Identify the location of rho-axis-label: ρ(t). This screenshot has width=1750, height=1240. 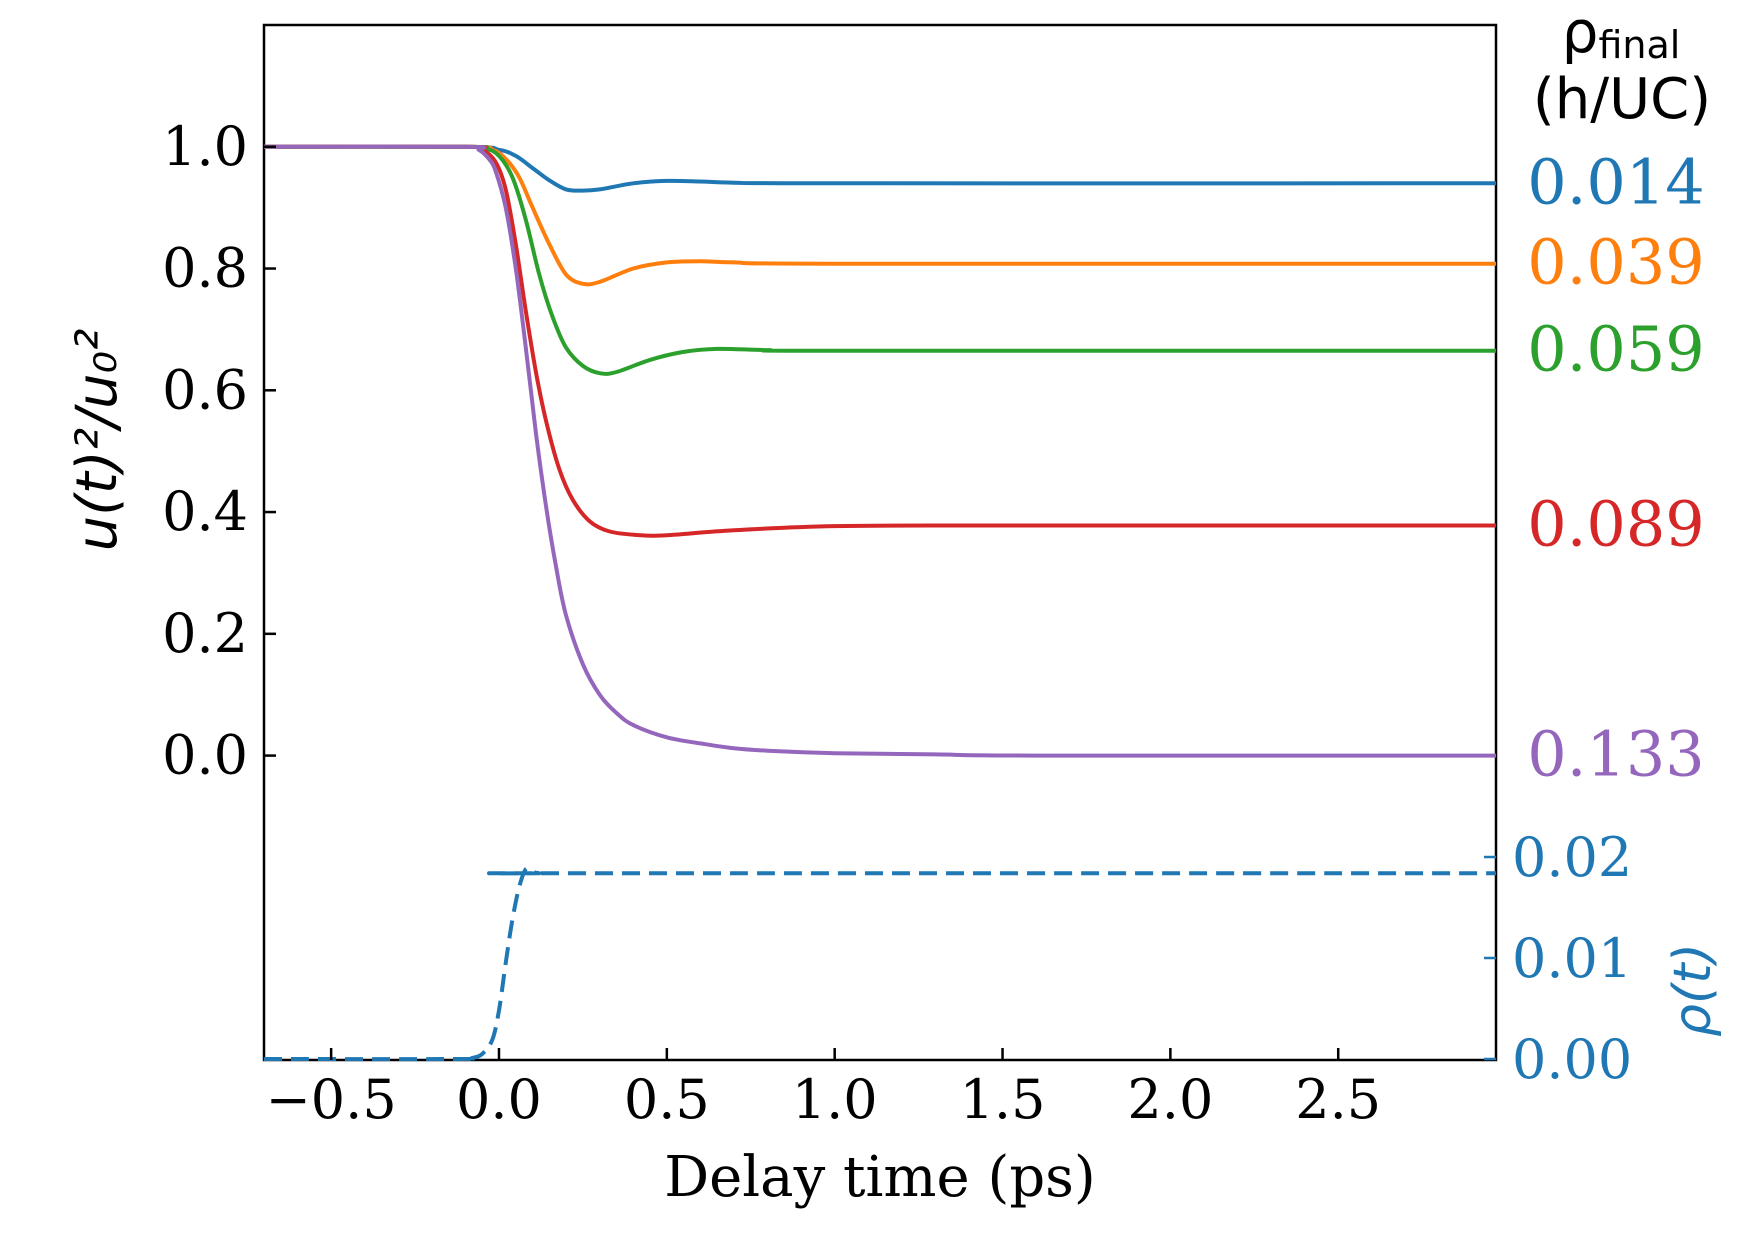
(1693, 990).